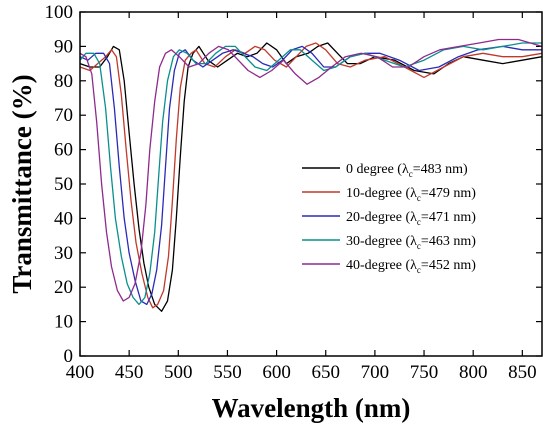  I want to click on y-tick-label: 40, so click(63, 218).